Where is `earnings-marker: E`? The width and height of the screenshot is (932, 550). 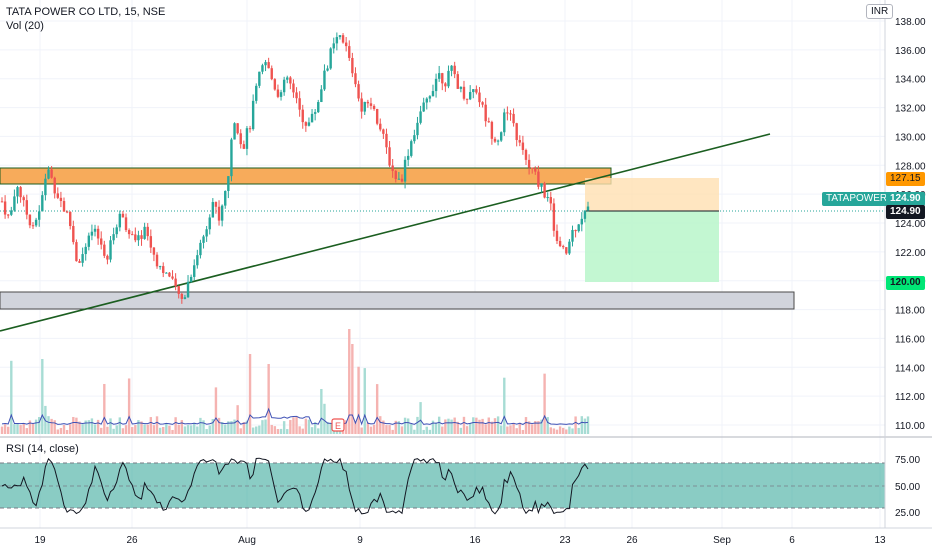
earnings-marker: E is located at coordinates (338, 425).